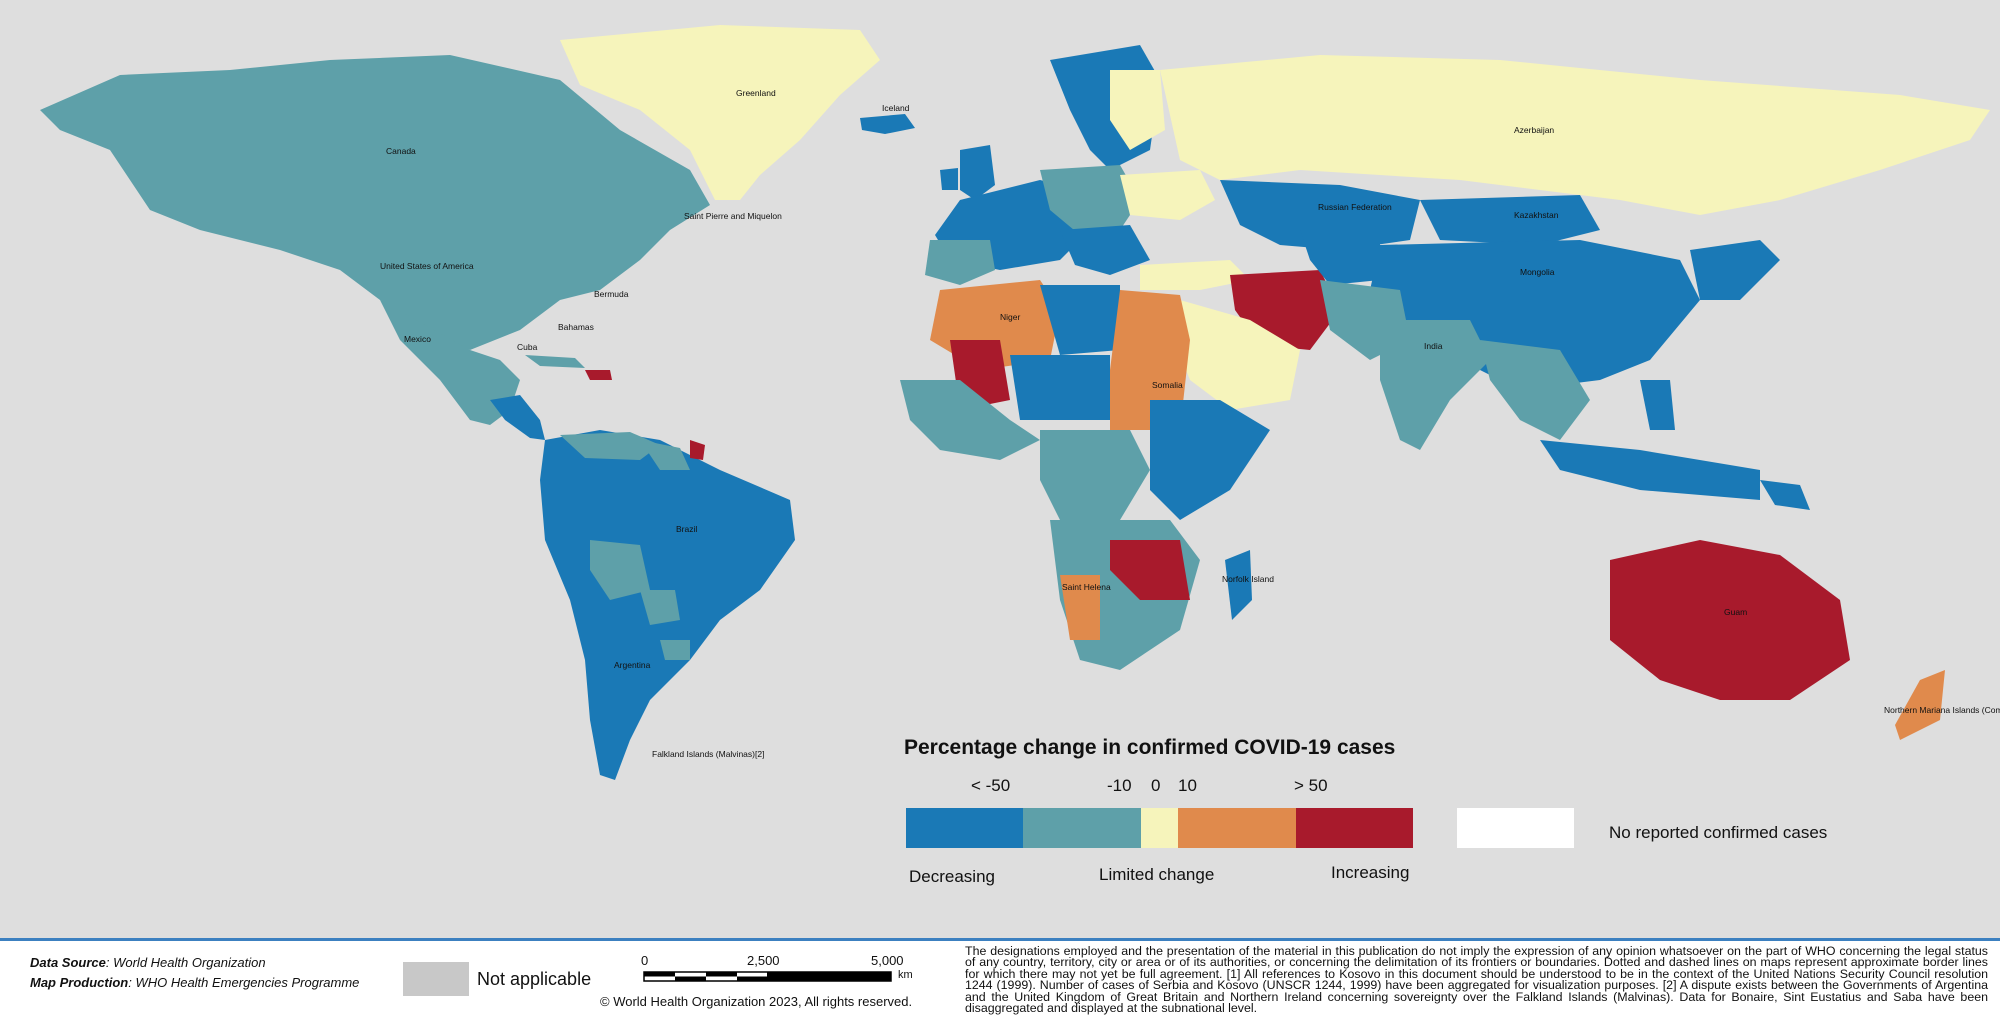 The height and width of the screenshot is (1024, 2000). I want to click on legend-tick-10: 10, so click(1187, 785).